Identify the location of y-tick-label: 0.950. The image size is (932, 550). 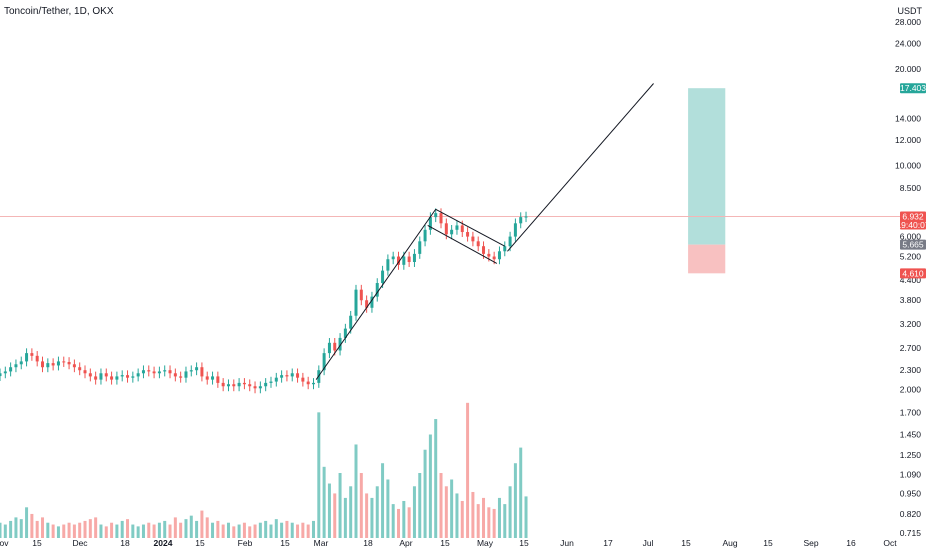
(911, 493).